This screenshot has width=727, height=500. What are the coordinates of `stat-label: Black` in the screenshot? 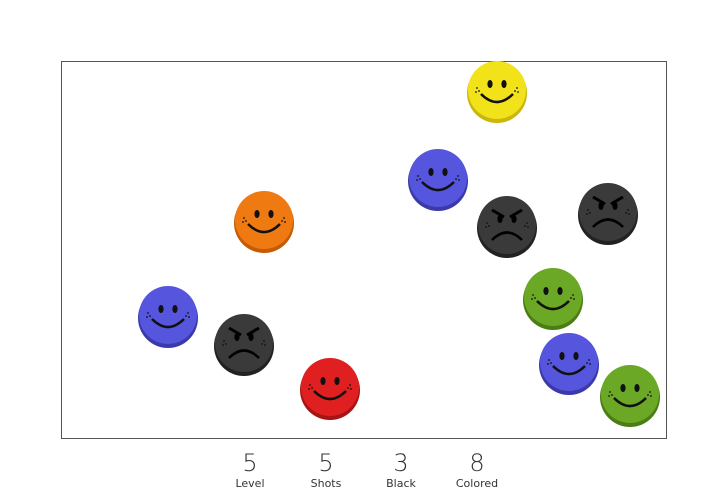 It's located at (401, 483).